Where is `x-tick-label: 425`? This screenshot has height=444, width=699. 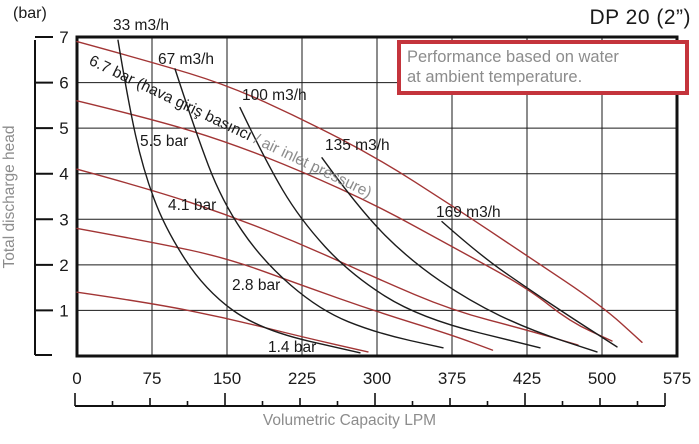 x-tick-label: 425 is located at coordinates (527, 378).